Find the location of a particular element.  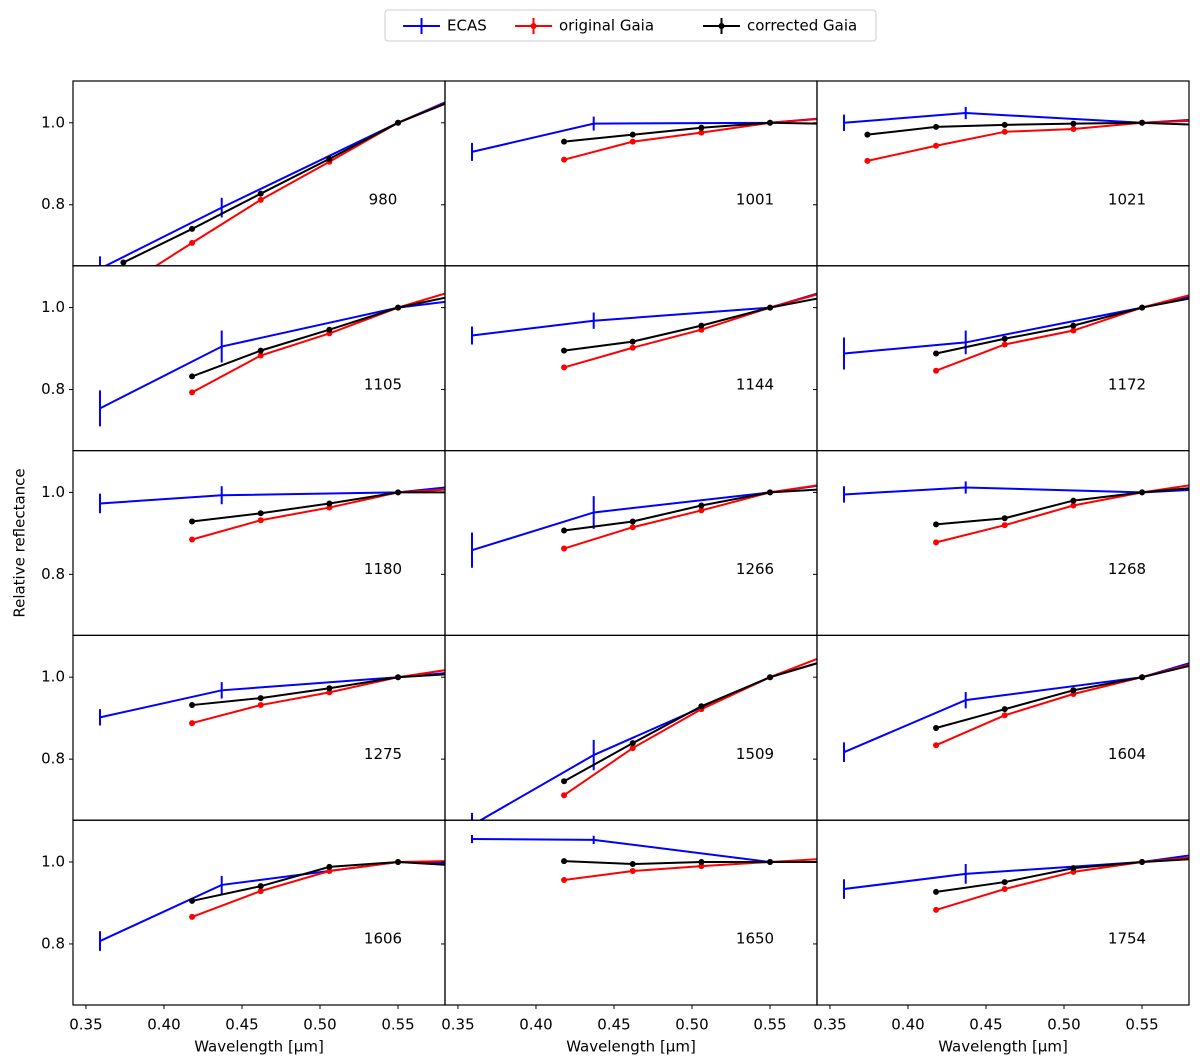

legend-box is located at coordinates (630, 25).